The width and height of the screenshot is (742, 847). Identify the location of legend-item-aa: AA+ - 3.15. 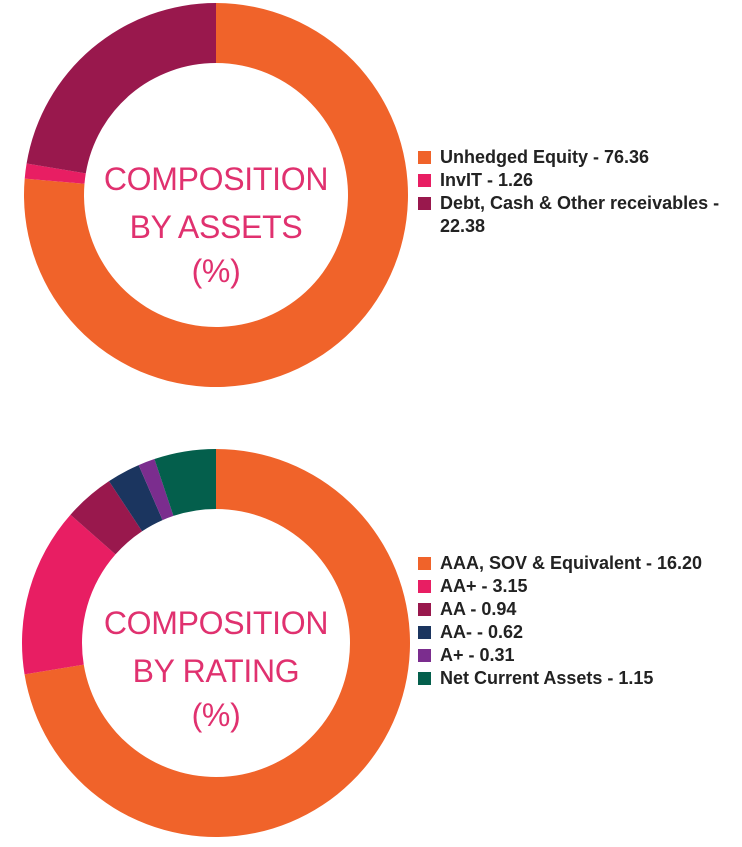
(573, 586).